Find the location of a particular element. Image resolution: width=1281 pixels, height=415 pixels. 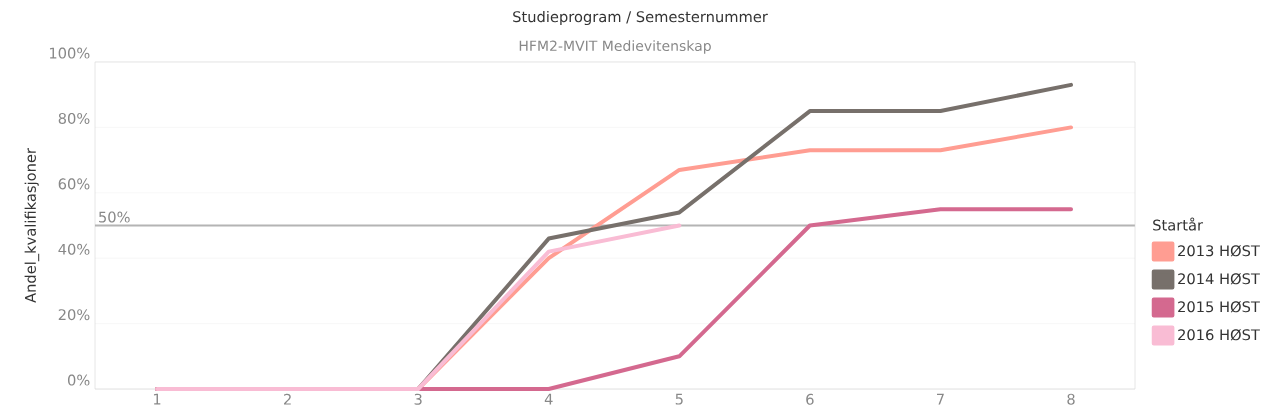

legend-label: 2014 HØST is located at coordinates (1219, 278).